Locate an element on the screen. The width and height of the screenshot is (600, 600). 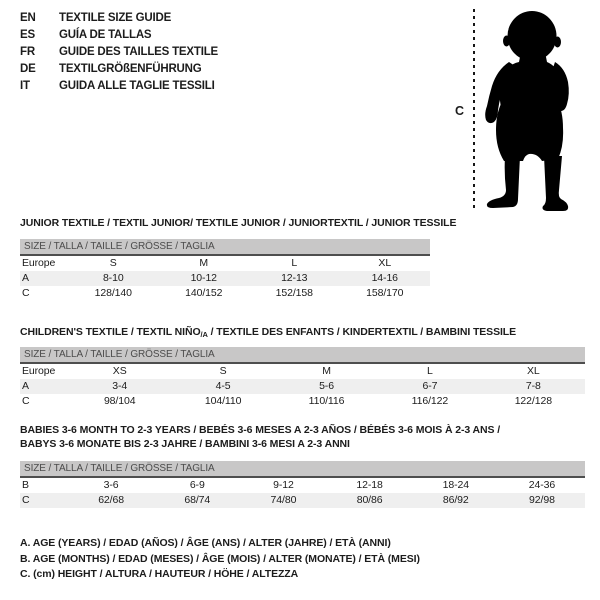
table-cell: 116/122 is located at coordinates (430, 401).